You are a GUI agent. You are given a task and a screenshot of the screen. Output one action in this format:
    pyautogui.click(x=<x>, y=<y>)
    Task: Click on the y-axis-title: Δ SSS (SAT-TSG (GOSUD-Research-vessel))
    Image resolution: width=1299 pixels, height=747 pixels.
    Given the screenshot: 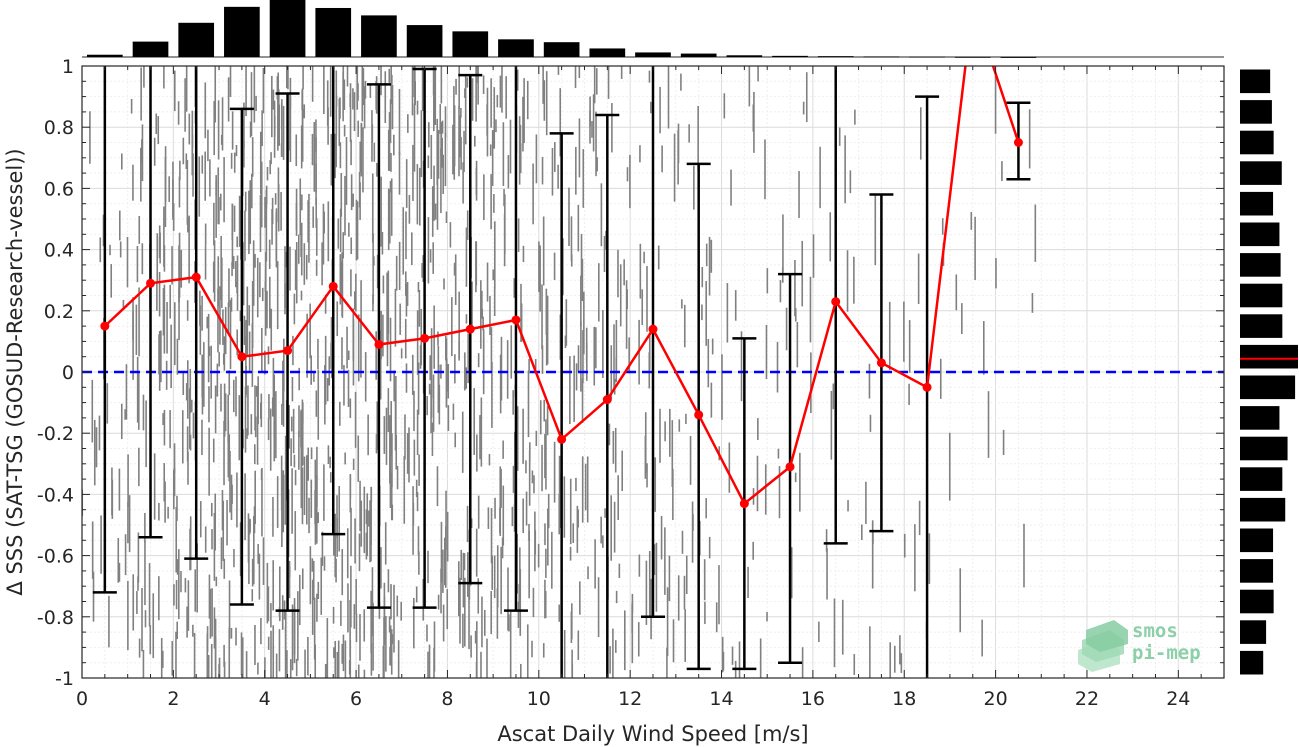 What is the action you would take?
    pyautogui.click(x=15, y=371)
    